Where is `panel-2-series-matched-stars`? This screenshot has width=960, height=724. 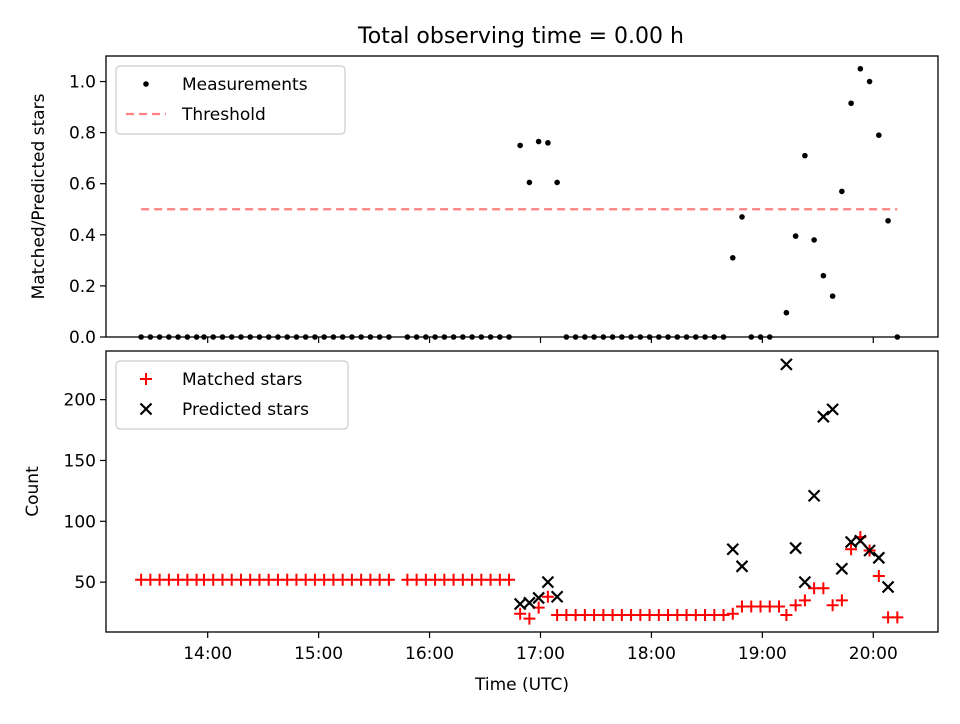
panel-2-series-matched-stars is located at coordinates (519, 578).